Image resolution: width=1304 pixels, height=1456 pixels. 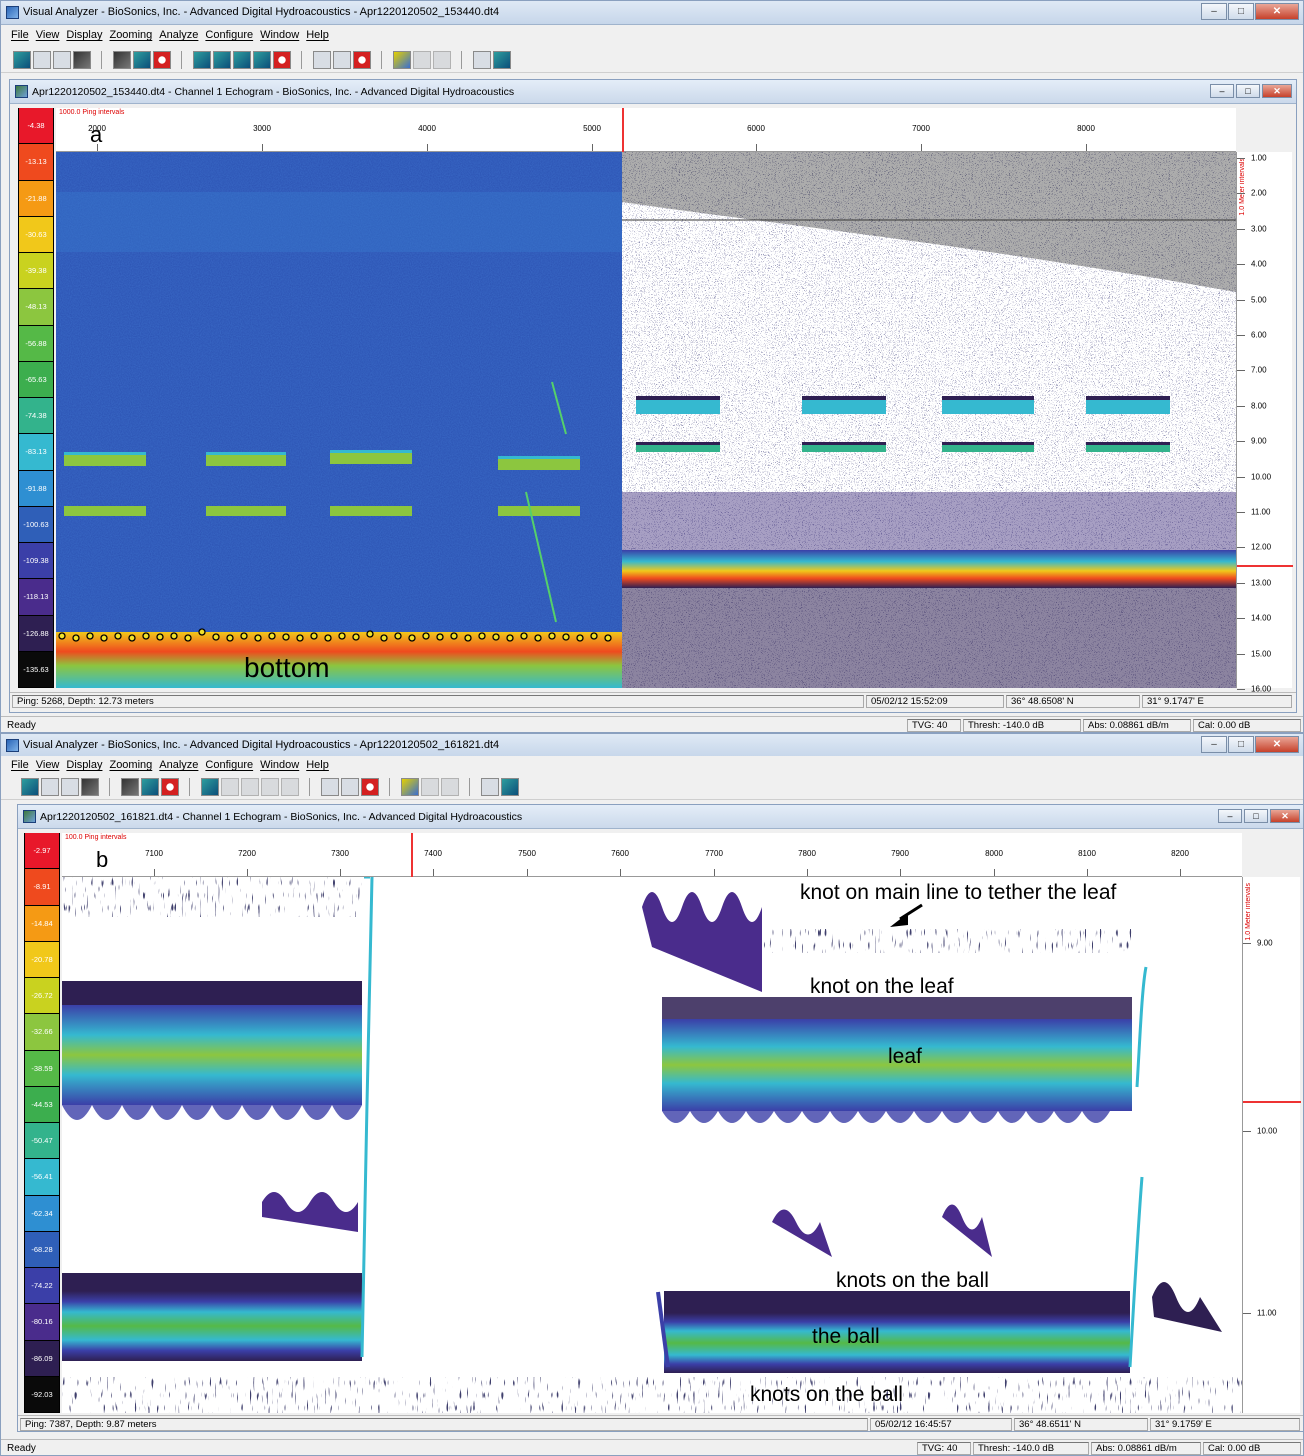 I want to click on x-tick: 7100, so click(x=154, y=853).